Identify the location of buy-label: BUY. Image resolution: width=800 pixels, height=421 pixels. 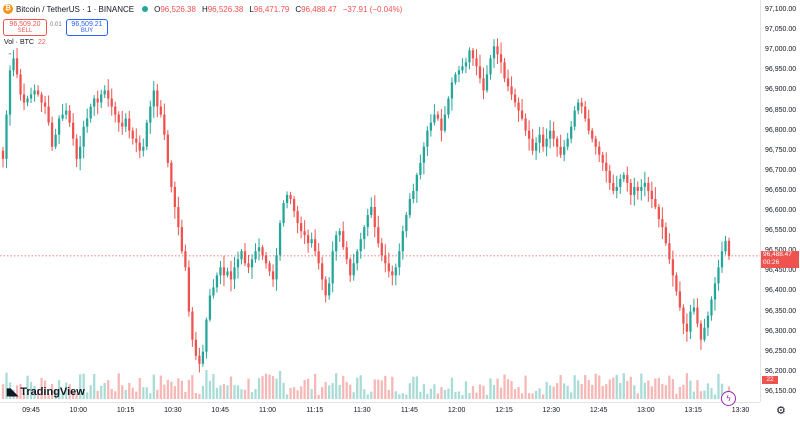
(87, 31).